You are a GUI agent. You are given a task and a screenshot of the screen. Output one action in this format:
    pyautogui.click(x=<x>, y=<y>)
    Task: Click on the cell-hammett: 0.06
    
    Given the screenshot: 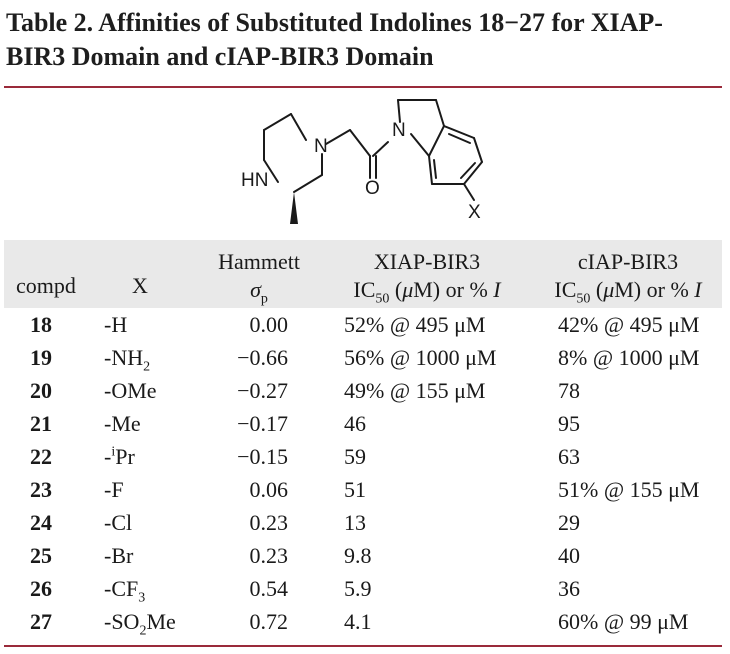 What is the action you would take?
    pyautogui.click(x=269, y=489)
    